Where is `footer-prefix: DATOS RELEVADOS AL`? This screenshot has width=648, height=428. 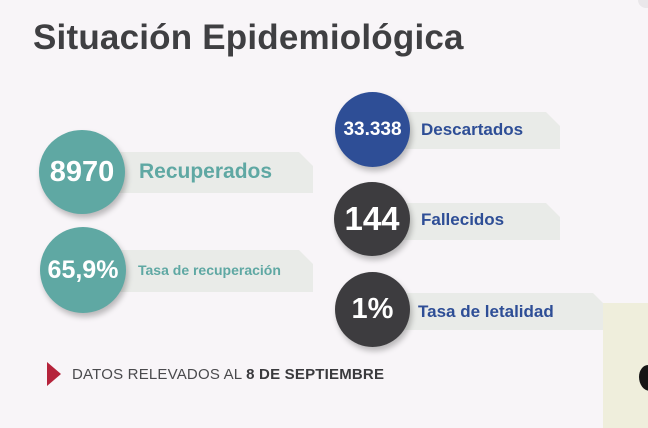
footer-prefix: DATOS RELEVADOS AL is located at coordinates (159, 374).